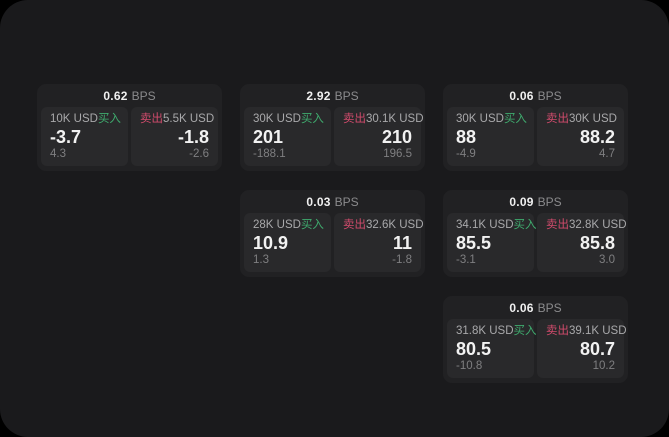  I want to click on sell-amount: 32.6K USD, so click(395, 225).